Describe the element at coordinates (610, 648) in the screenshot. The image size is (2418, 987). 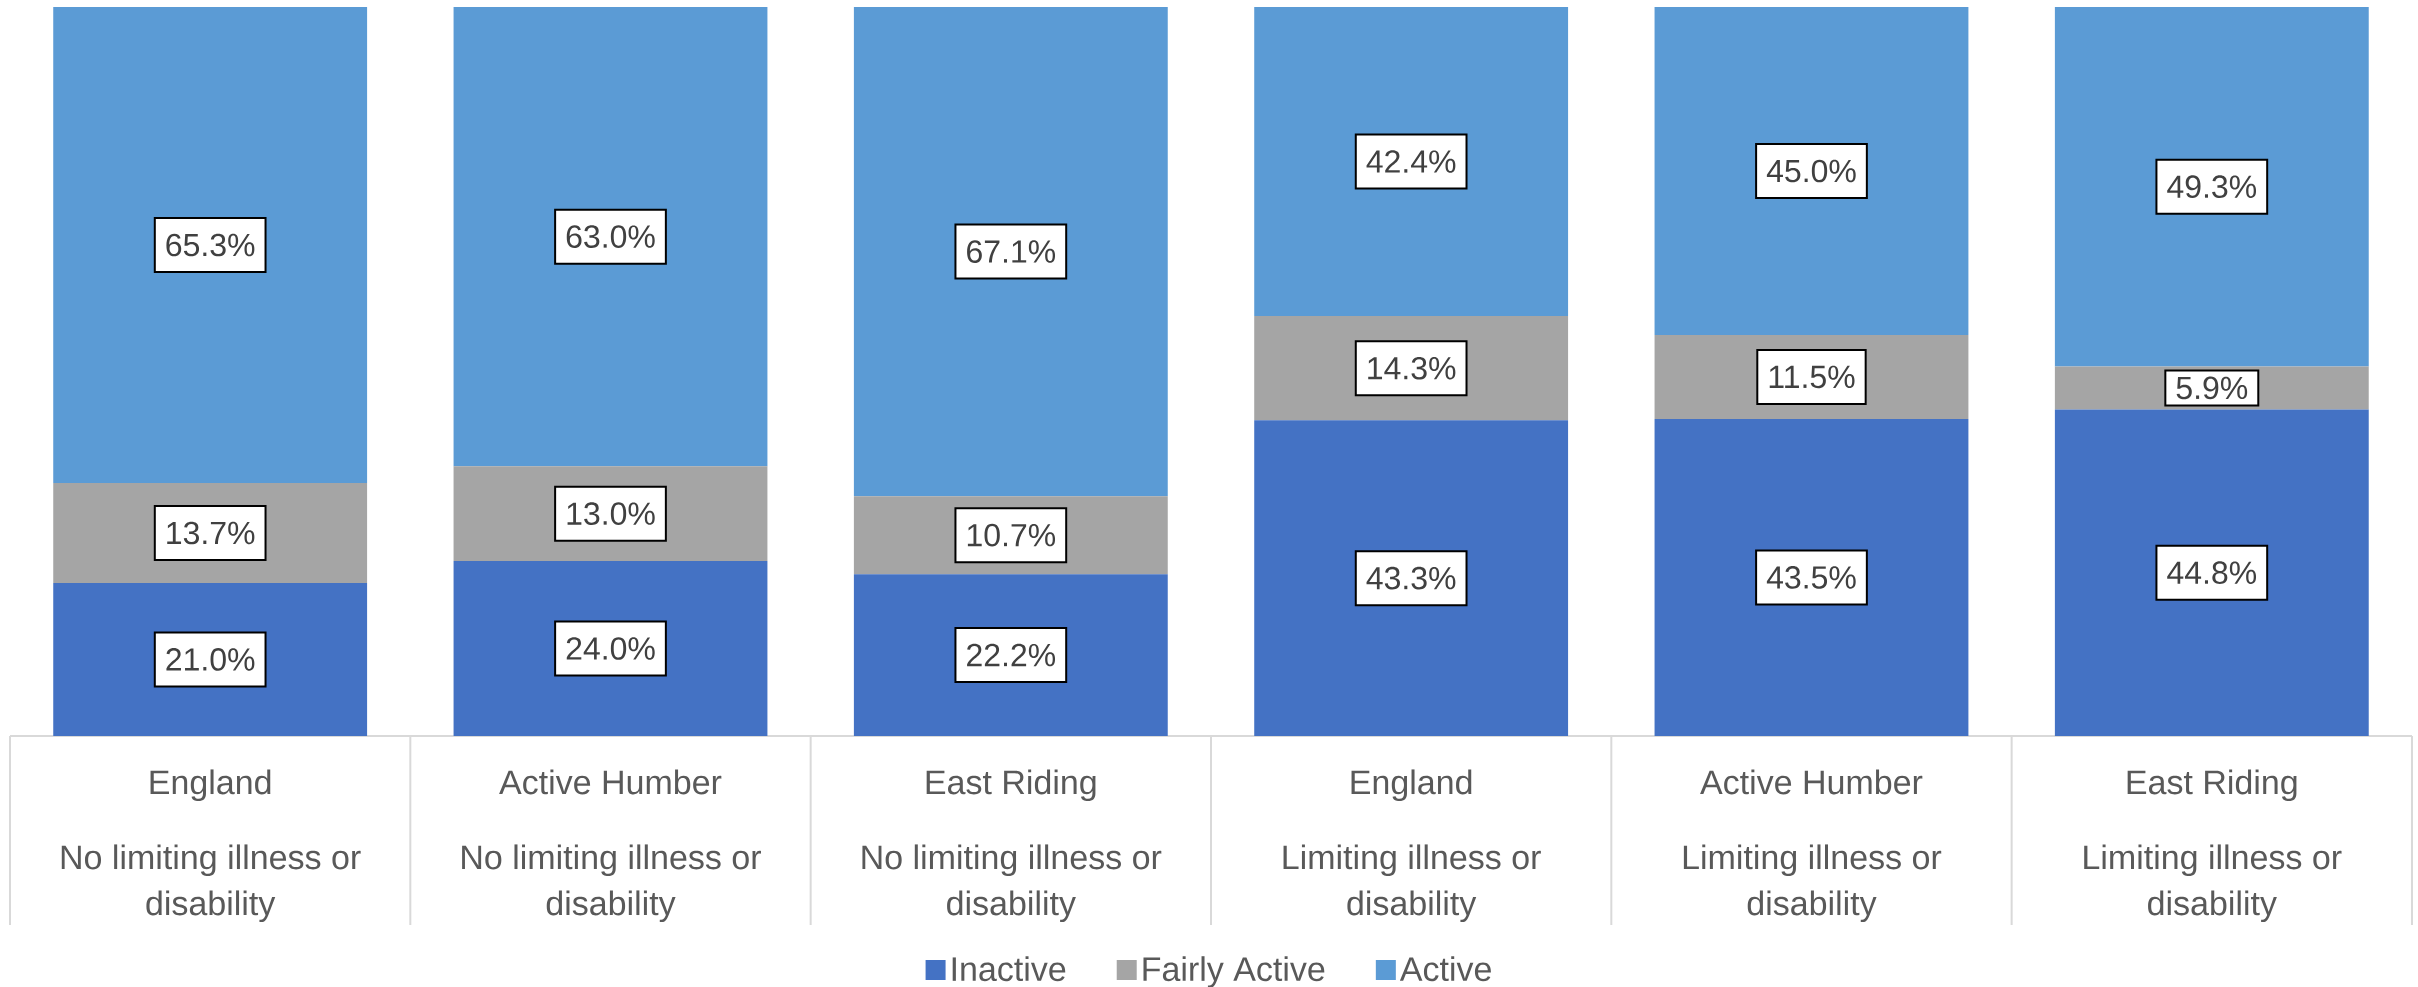
I see `data-label: 24.0%` at that location.